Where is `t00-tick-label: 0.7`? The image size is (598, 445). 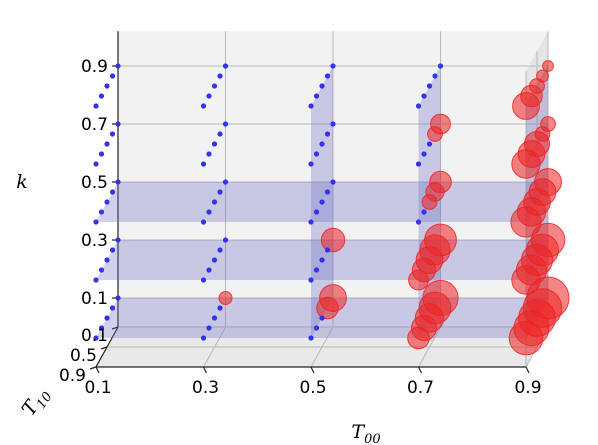
t00-tick-label: 0.7 is located at coordinates (420, 388).